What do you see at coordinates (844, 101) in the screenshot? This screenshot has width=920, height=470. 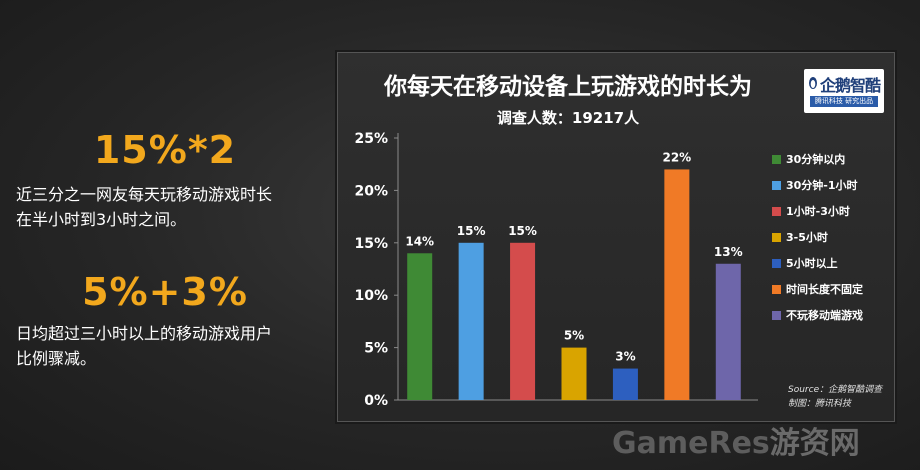 I see `logo-tagline: 腾讯科技 研究出品` at bounding box center [844, 101].